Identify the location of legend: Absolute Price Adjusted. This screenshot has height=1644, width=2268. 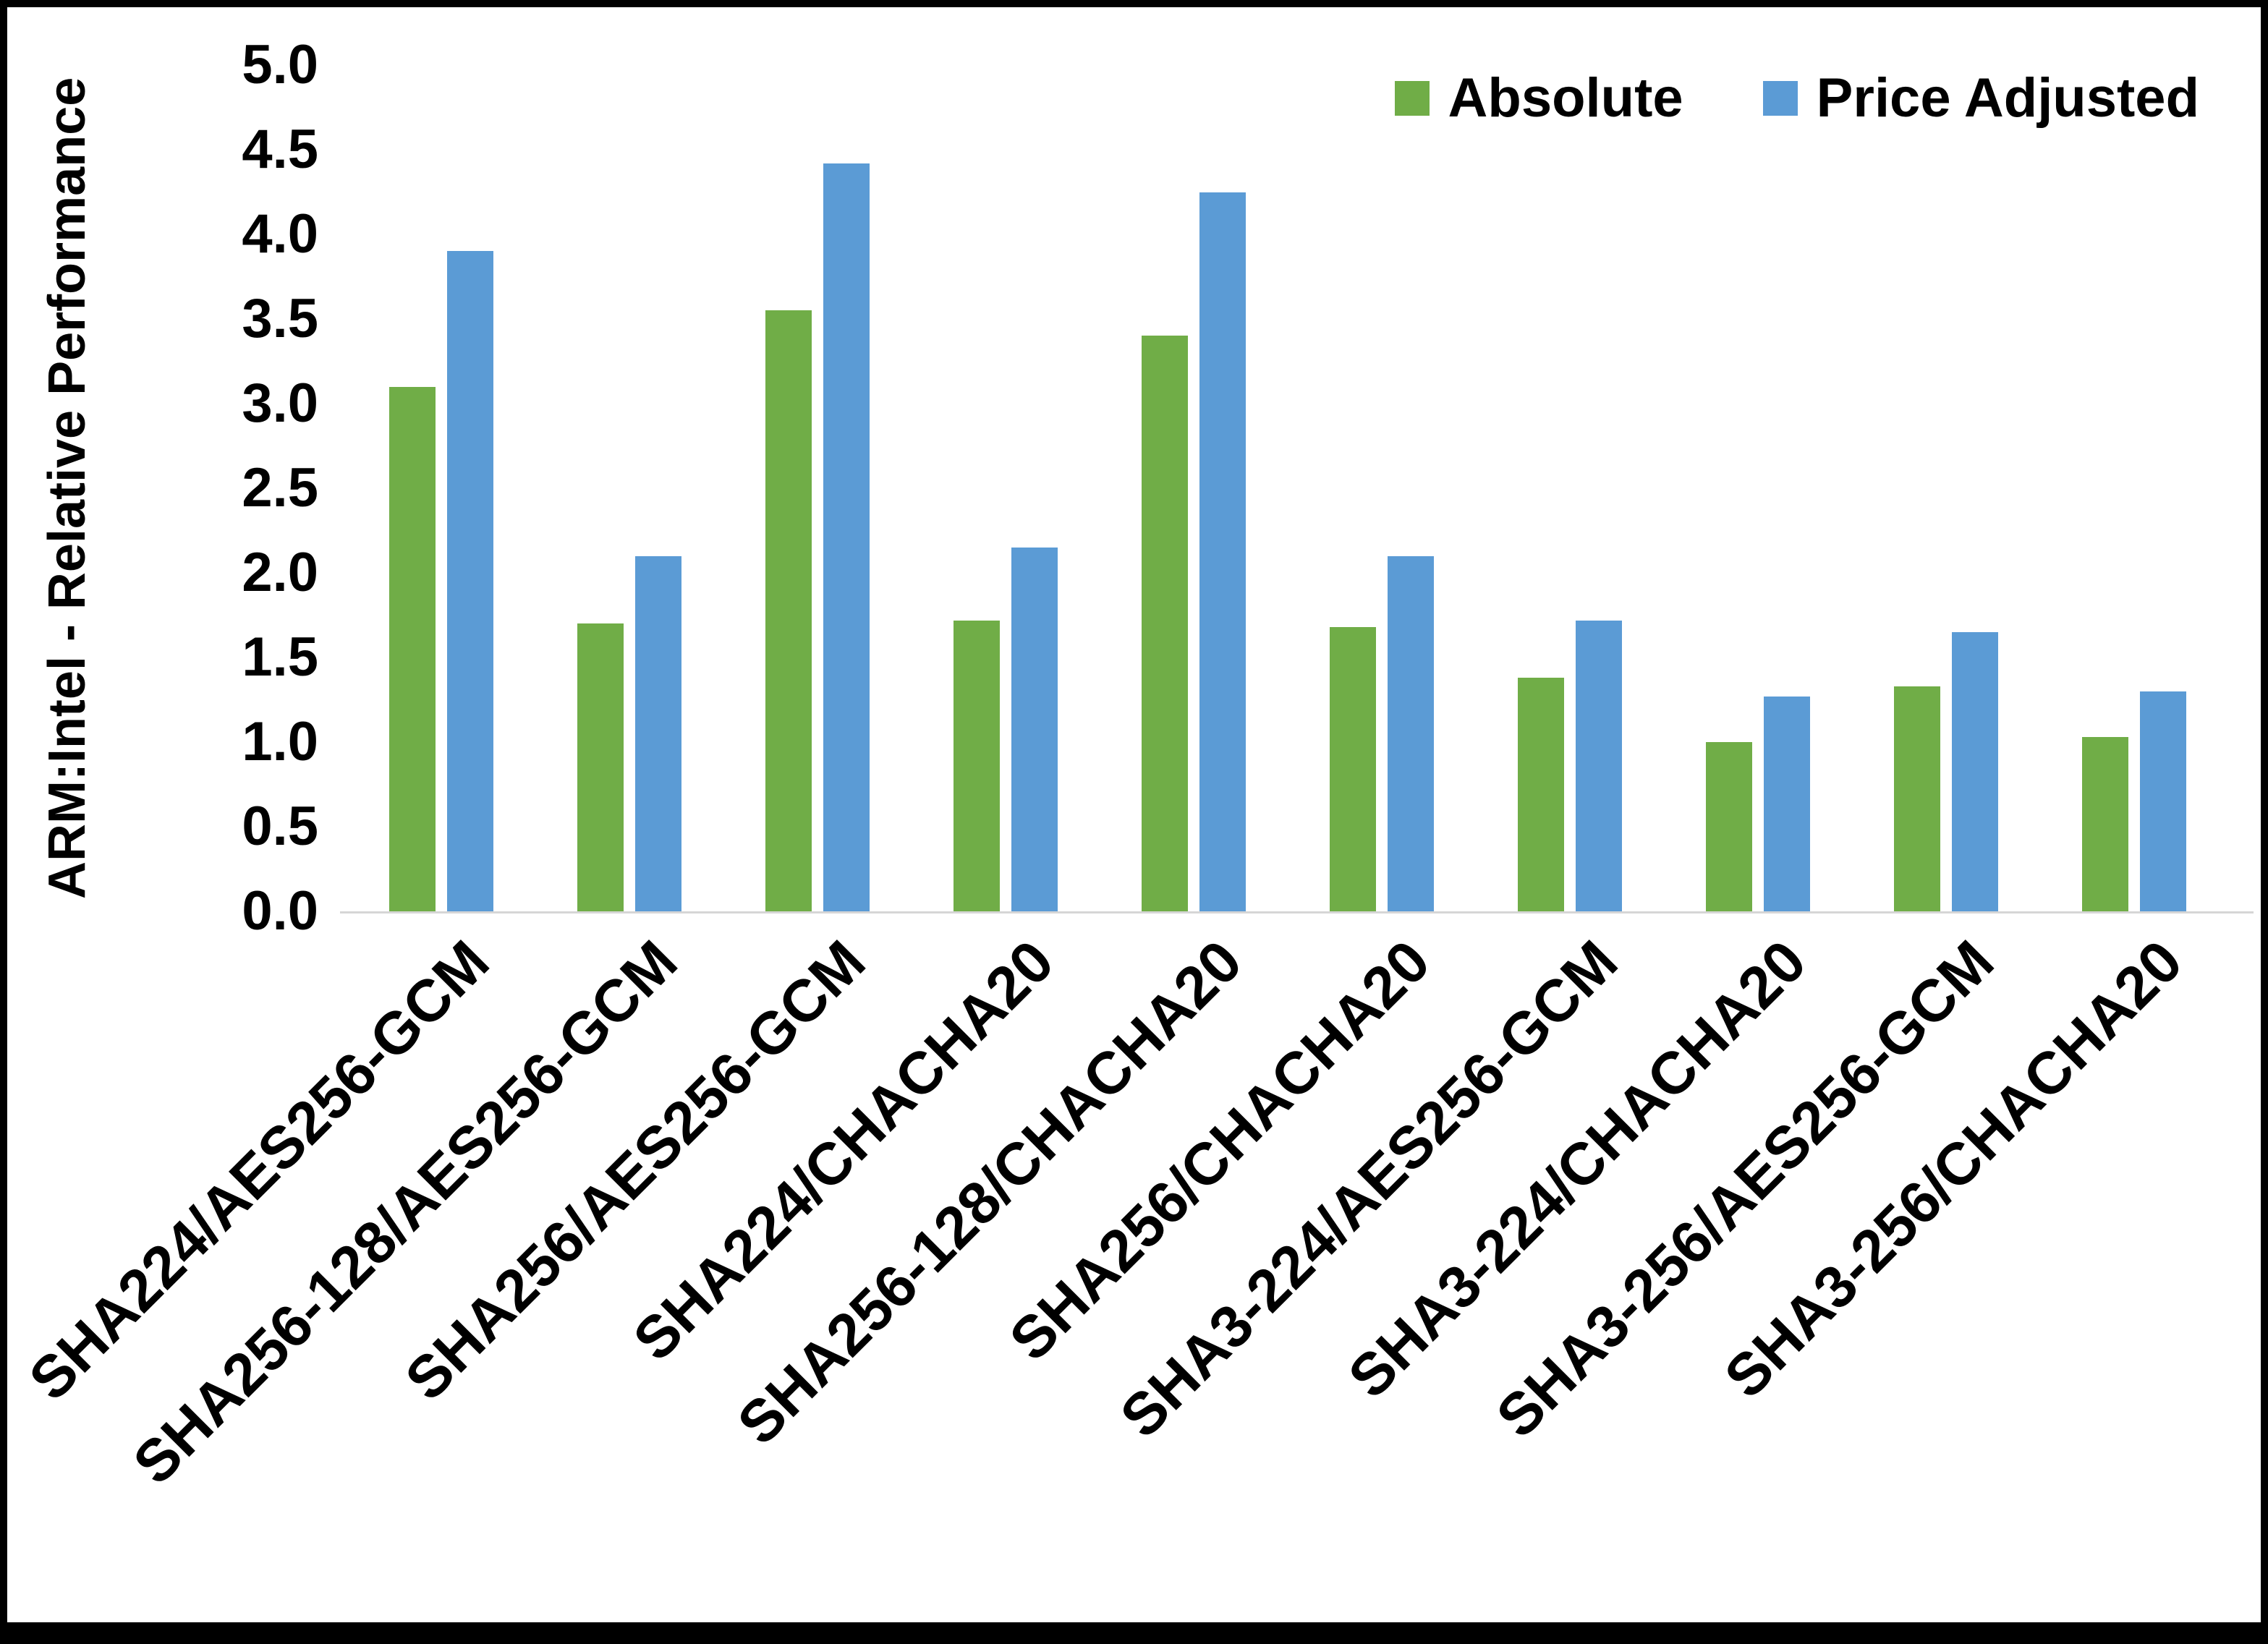
(1796, 98).